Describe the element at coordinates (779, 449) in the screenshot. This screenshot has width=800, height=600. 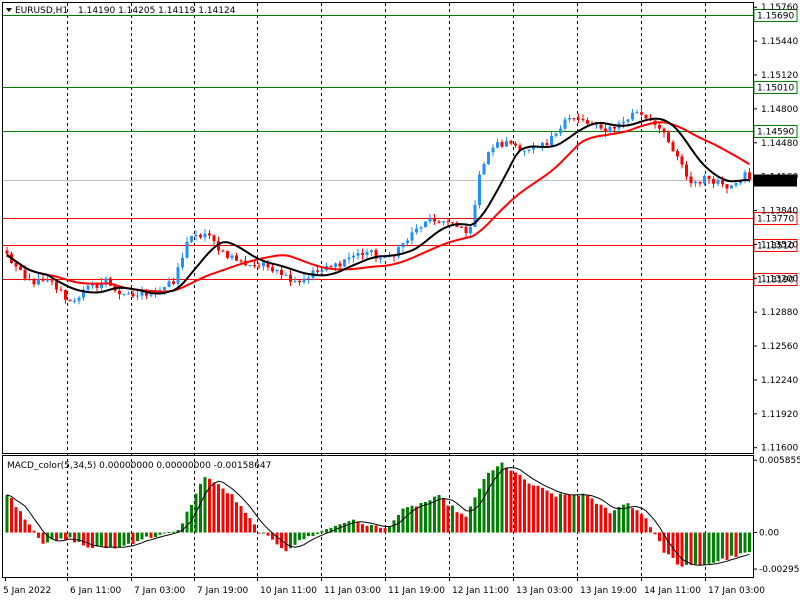
I see `y-tick-label: 1.11600` at that location.